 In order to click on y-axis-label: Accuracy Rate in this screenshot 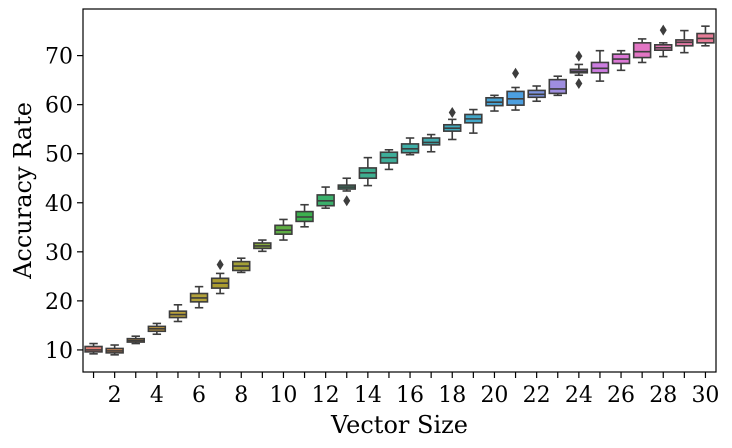, I will do `click(23, 191)`.